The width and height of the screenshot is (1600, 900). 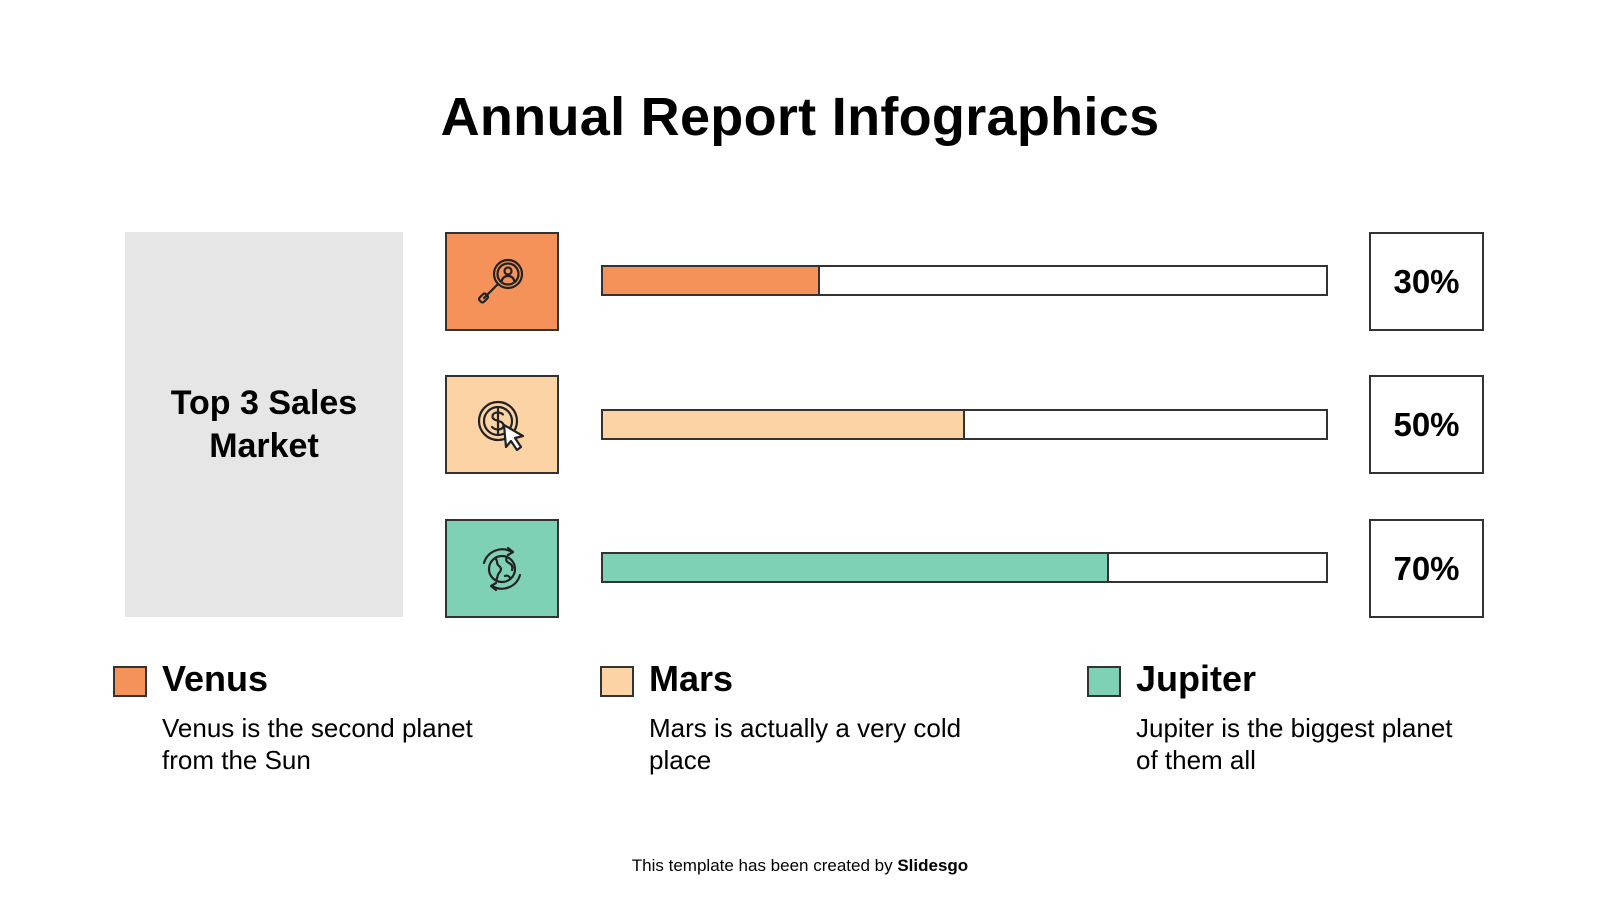 I want to click on row-1-bar-fill, so click(x=711, y=280).